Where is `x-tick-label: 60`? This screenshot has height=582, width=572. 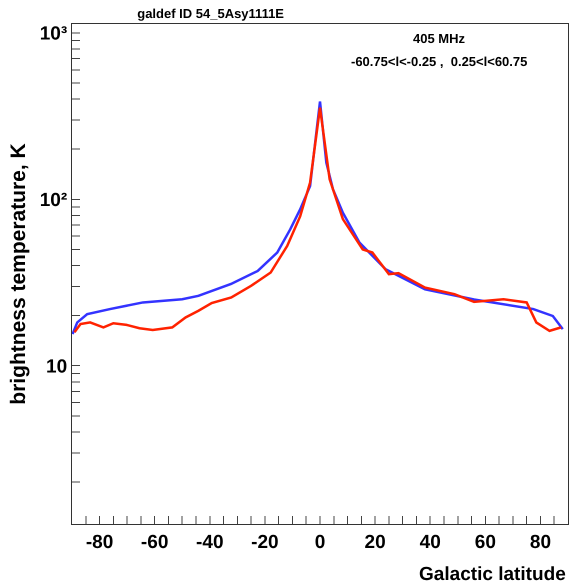
x-tick-label: 60 is located at coordinates (485, 542).